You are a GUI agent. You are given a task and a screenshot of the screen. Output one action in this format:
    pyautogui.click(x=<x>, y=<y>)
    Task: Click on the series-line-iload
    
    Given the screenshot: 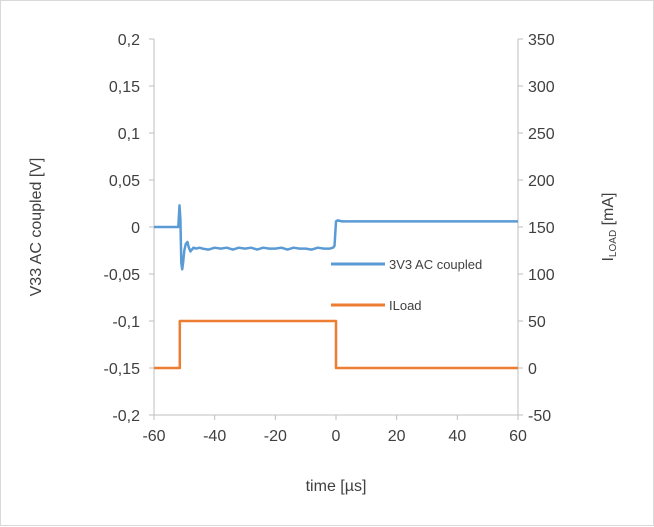 What is the action you would take?
    pyautogui.click(x=336, y=344)
    